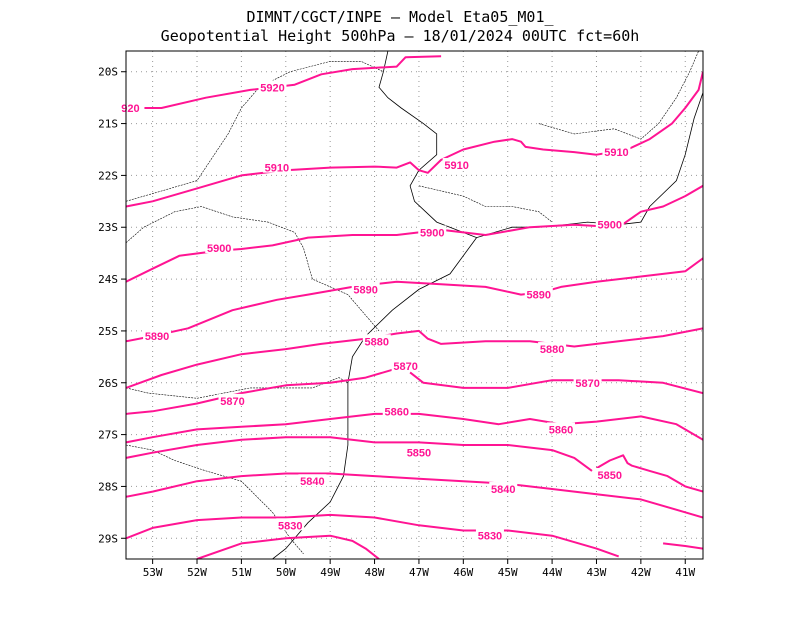 This screenshot has width=800, height=618. I want to click on contour-5820-east, so click(682, 546).